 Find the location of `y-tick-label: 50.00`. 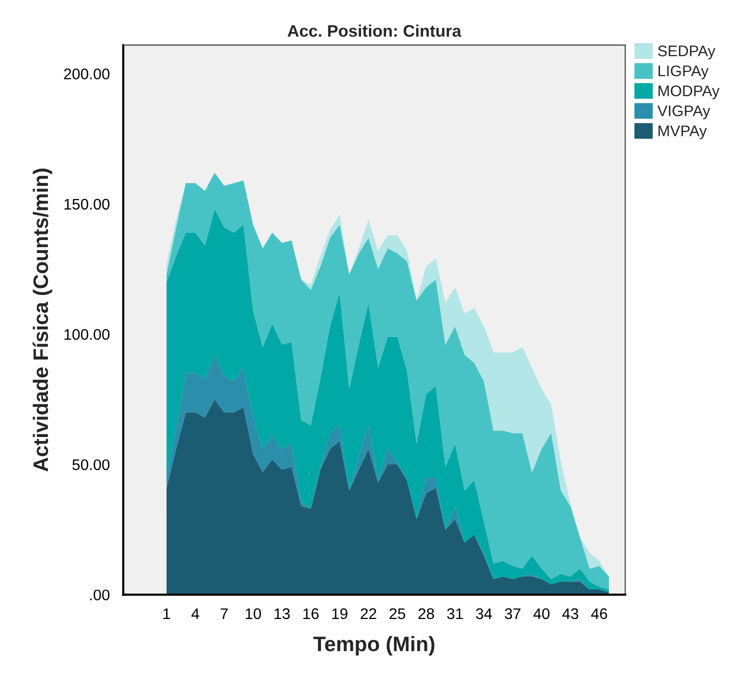

y-tick-label: 50.00 is located at coordinates (91, 464).